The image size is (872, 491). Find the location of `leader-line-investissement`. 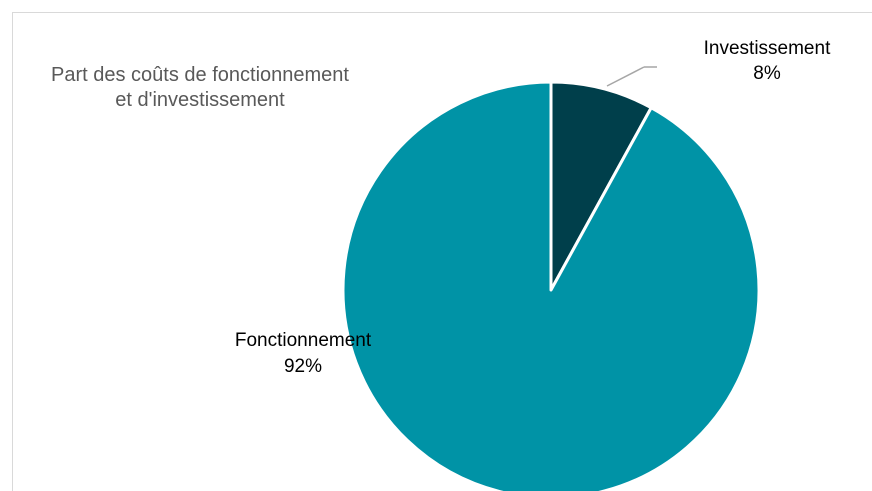

leader-line-investissement is located at coordinates (625, 76).